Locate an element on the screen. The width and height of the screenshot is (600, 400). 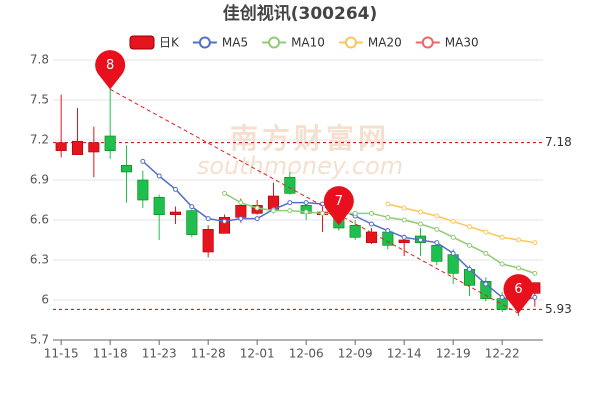
reference-label: 5.93 is located at coordinates (558, 309).